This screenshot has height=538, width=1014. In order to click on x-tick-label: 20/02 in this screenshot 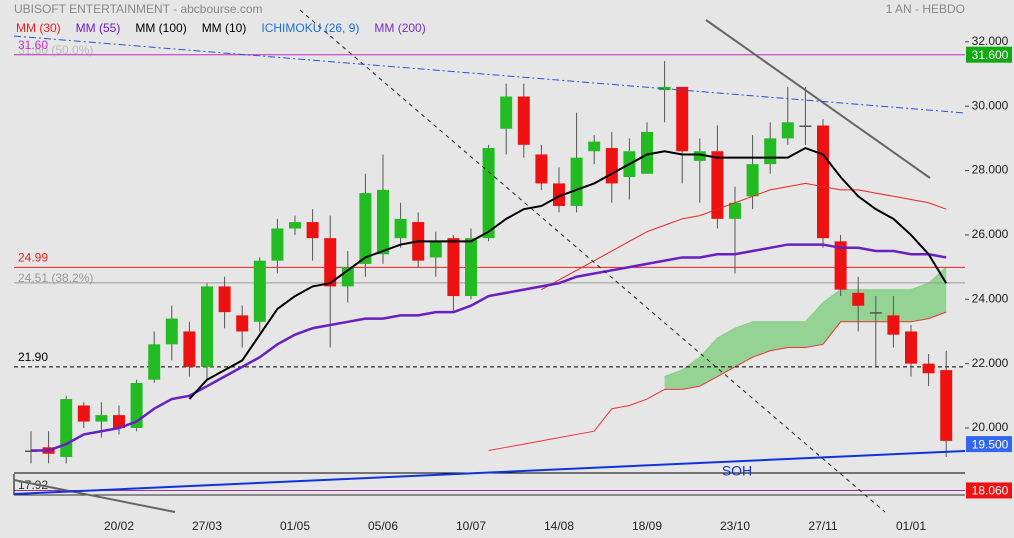, I will do `click(119, 526)`.